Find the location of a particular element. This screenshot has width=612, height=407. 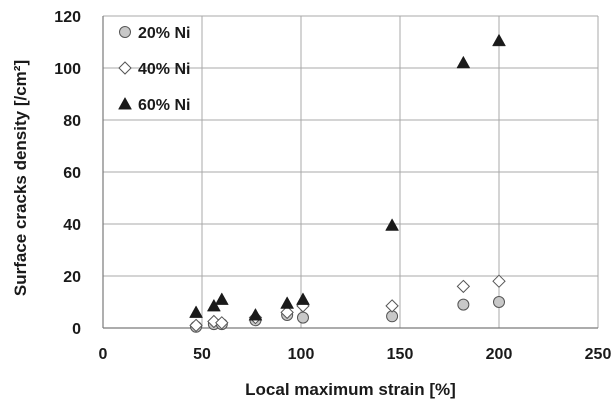

y-tick-label: 120 is located at coordinates (67, 17).